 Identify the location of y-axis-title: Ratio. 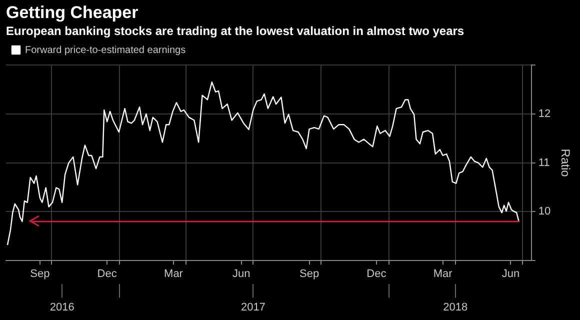
(565, 163).